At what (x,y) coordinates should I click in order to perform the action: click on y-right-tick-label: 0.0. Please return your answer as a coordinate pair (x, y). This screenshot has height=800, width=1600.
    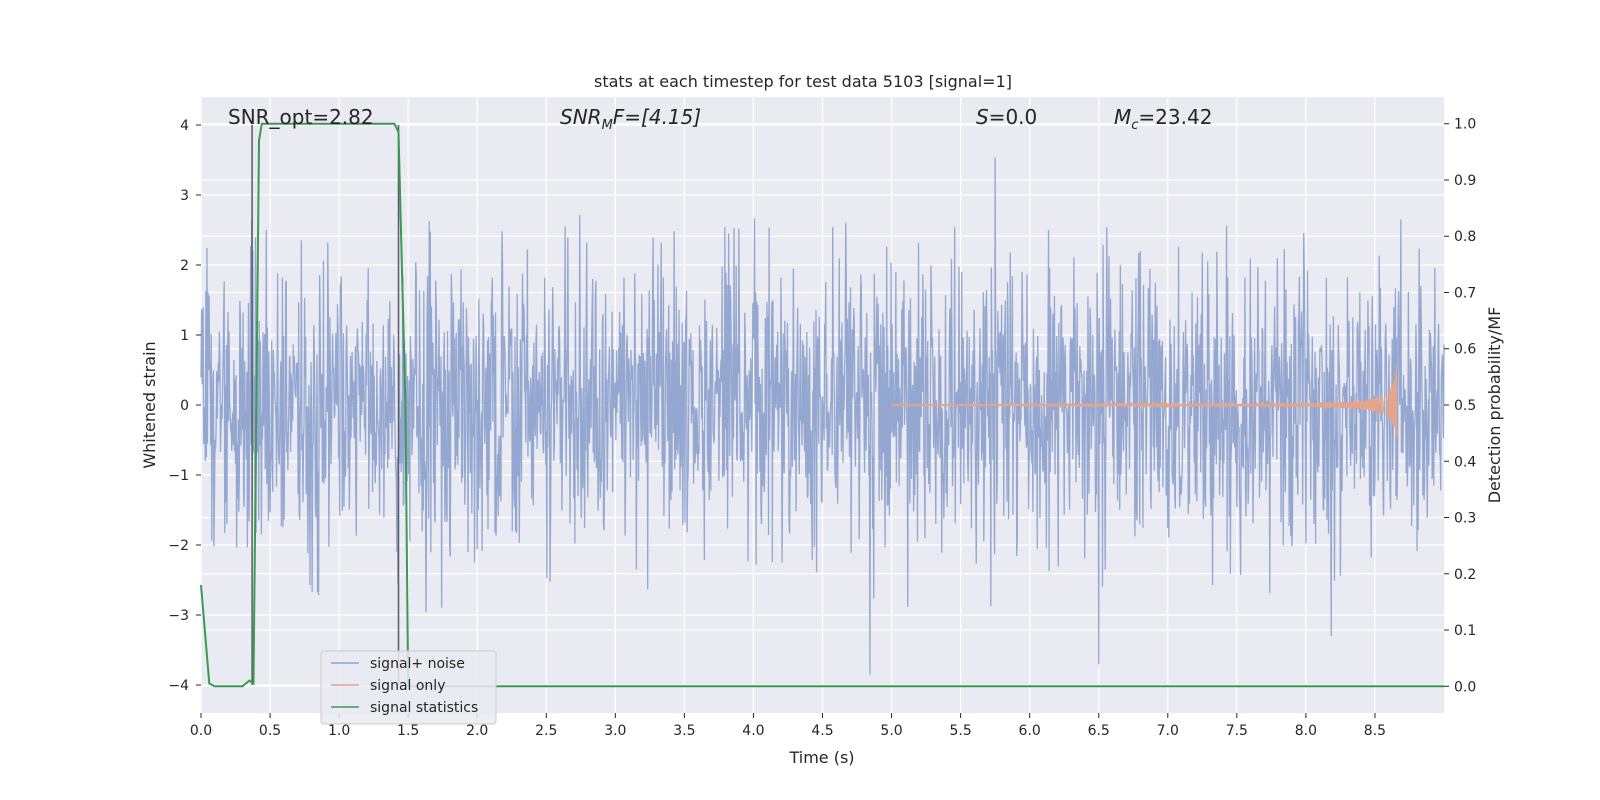
    Looking at the image, I should click on (1465, 687).